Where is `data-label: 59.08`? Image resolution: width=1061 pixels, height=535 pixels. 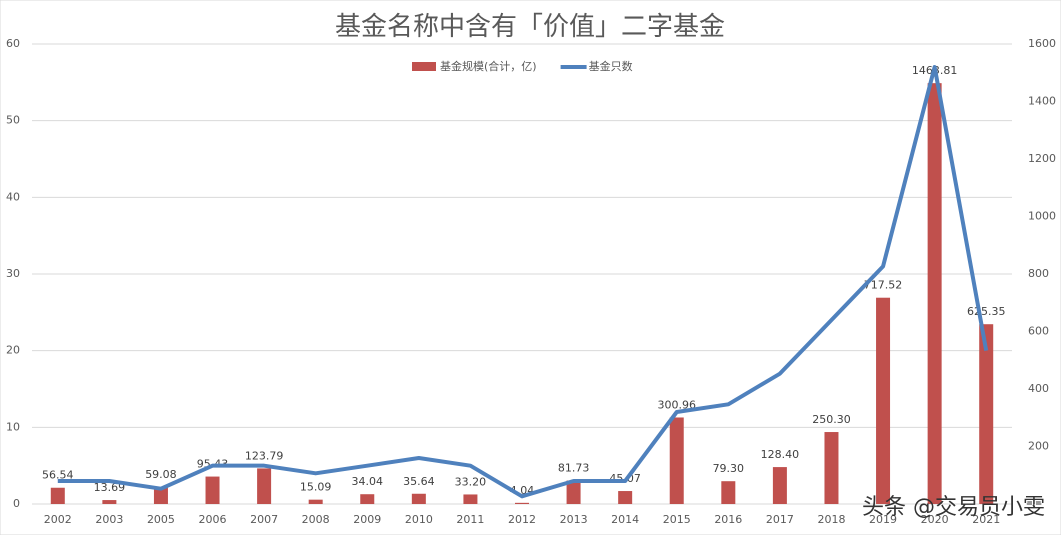 data-label: 59.08 is located at coordinates (161, 474).